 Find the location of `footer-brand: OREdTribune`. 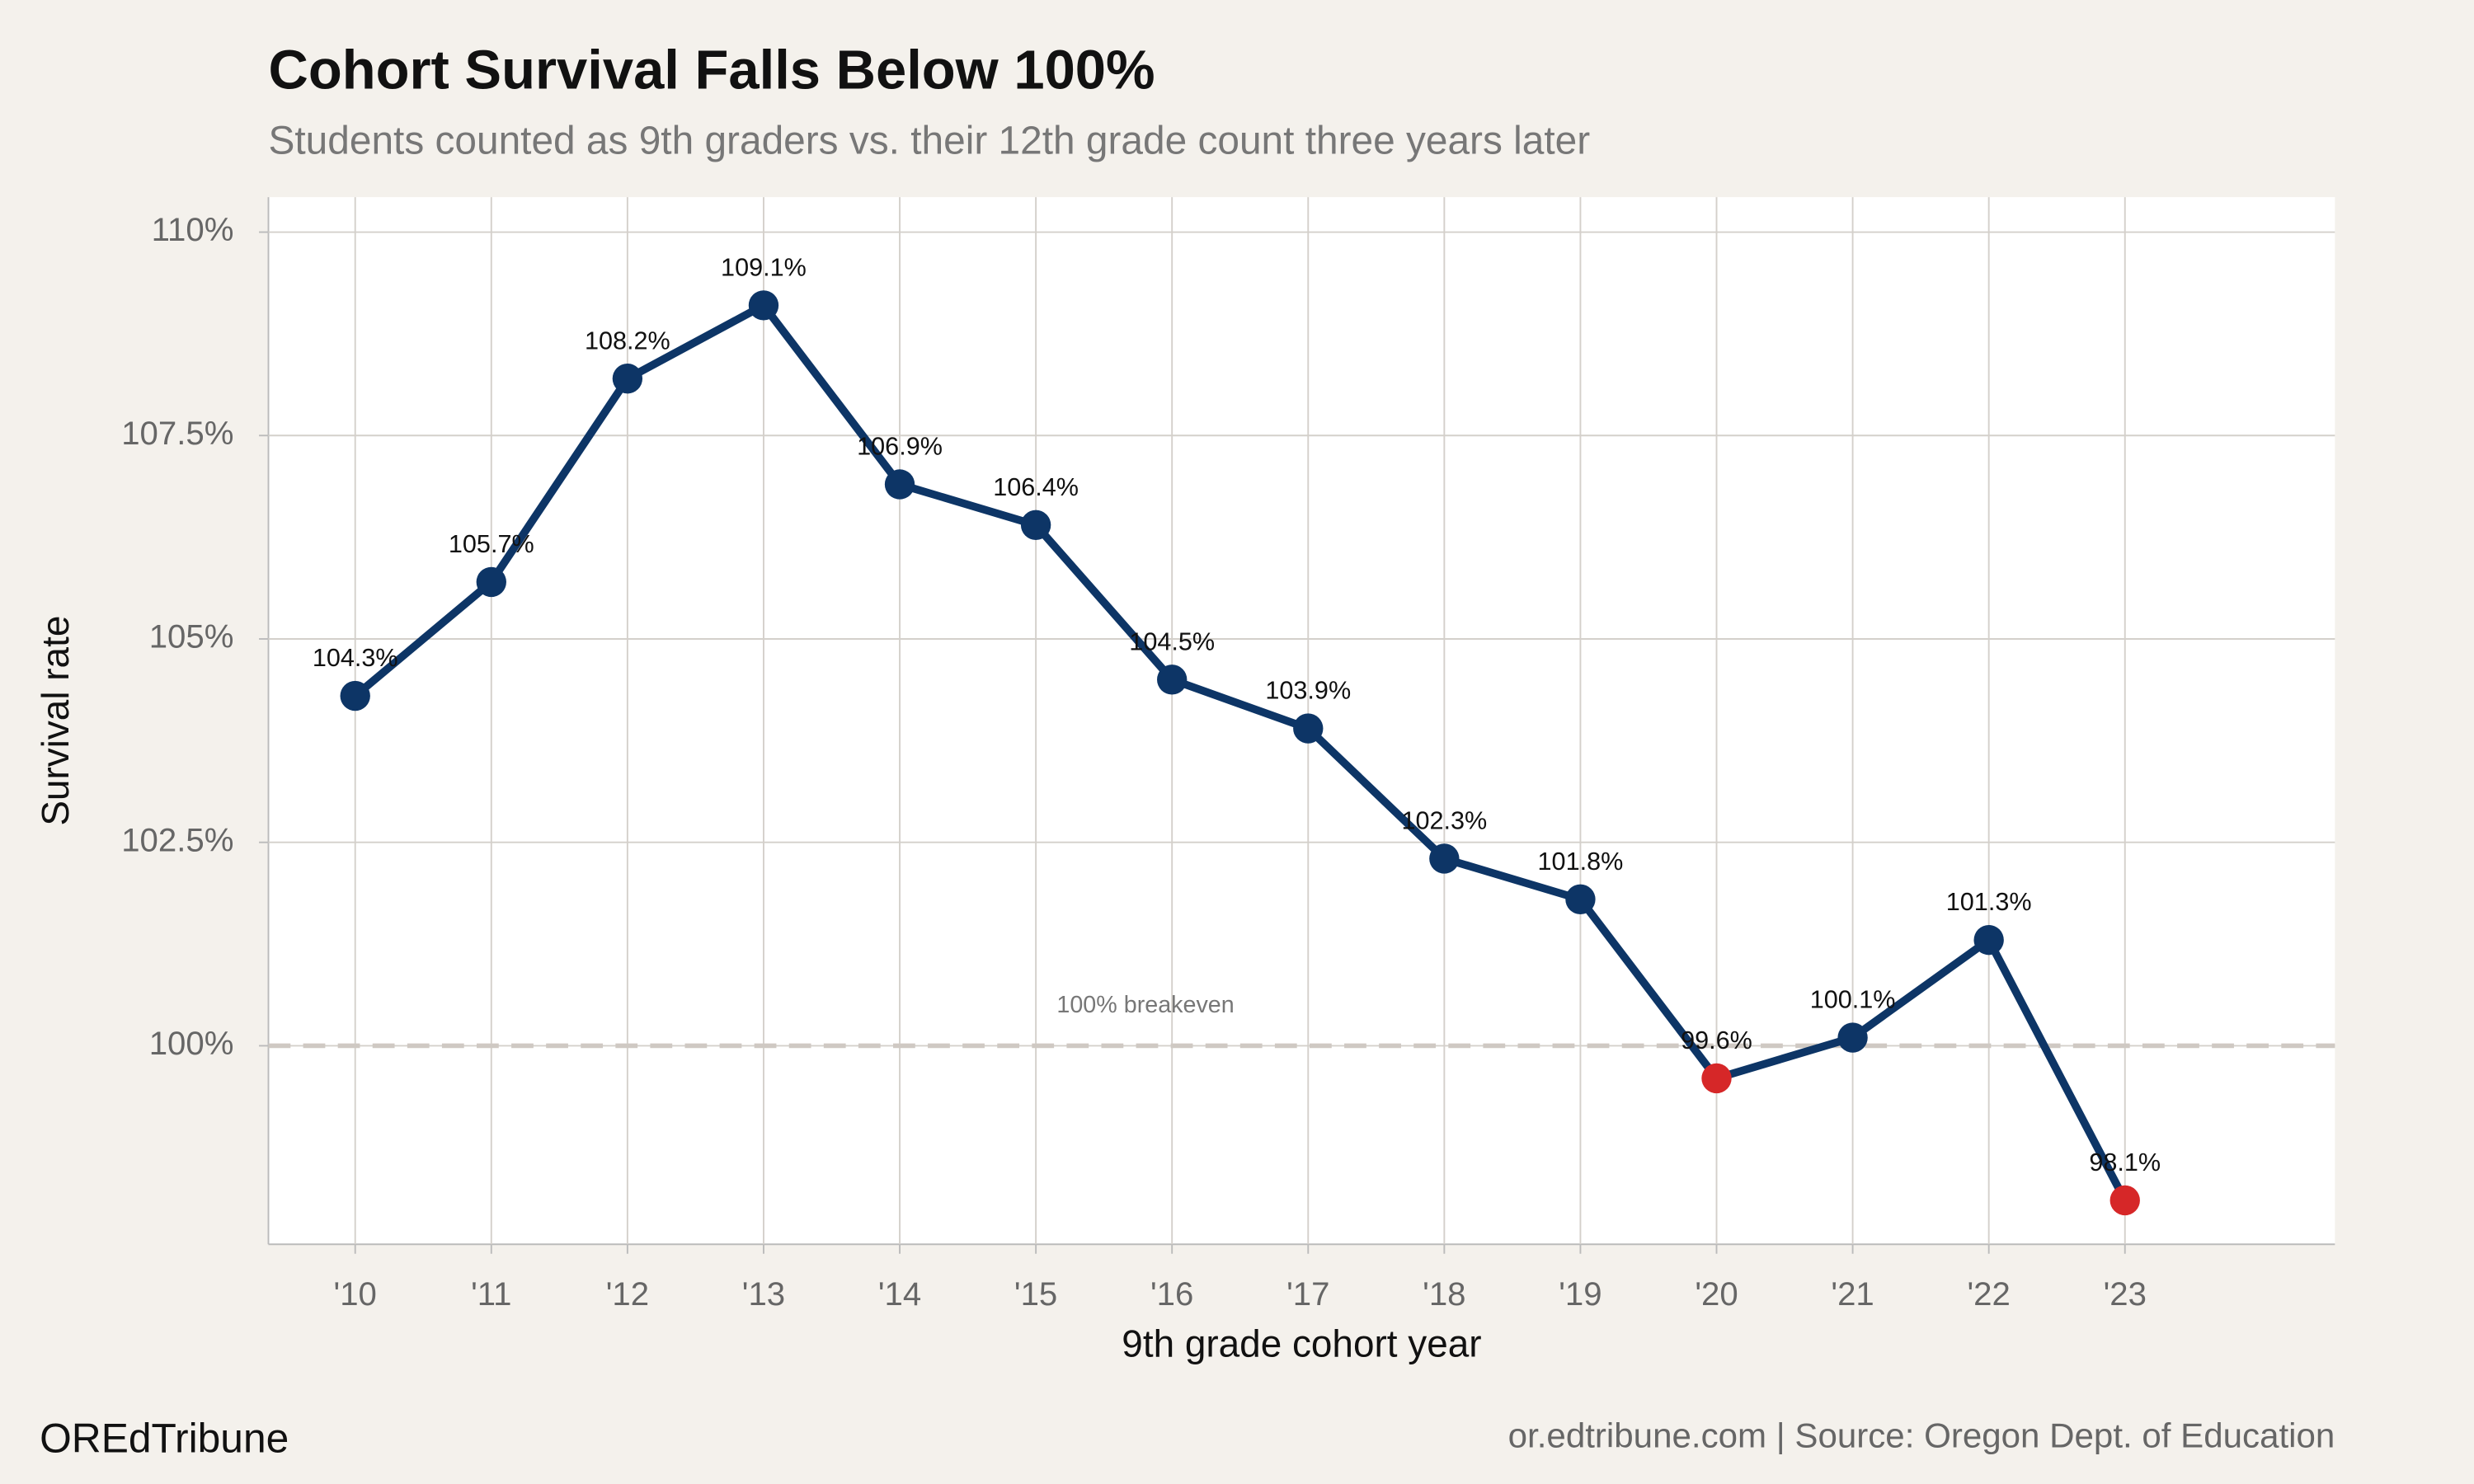

footer-brand: OREdTribune is located at coordinates (164, 1438).